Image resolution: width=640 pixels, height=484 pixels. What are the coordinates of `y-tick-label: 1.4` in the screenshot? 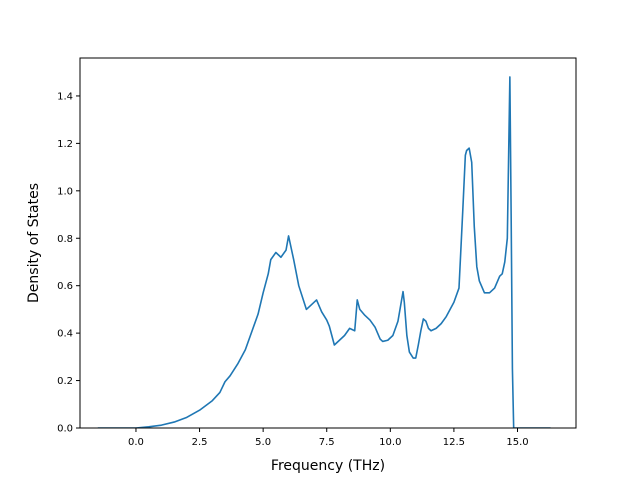 It's located at (65, 96).